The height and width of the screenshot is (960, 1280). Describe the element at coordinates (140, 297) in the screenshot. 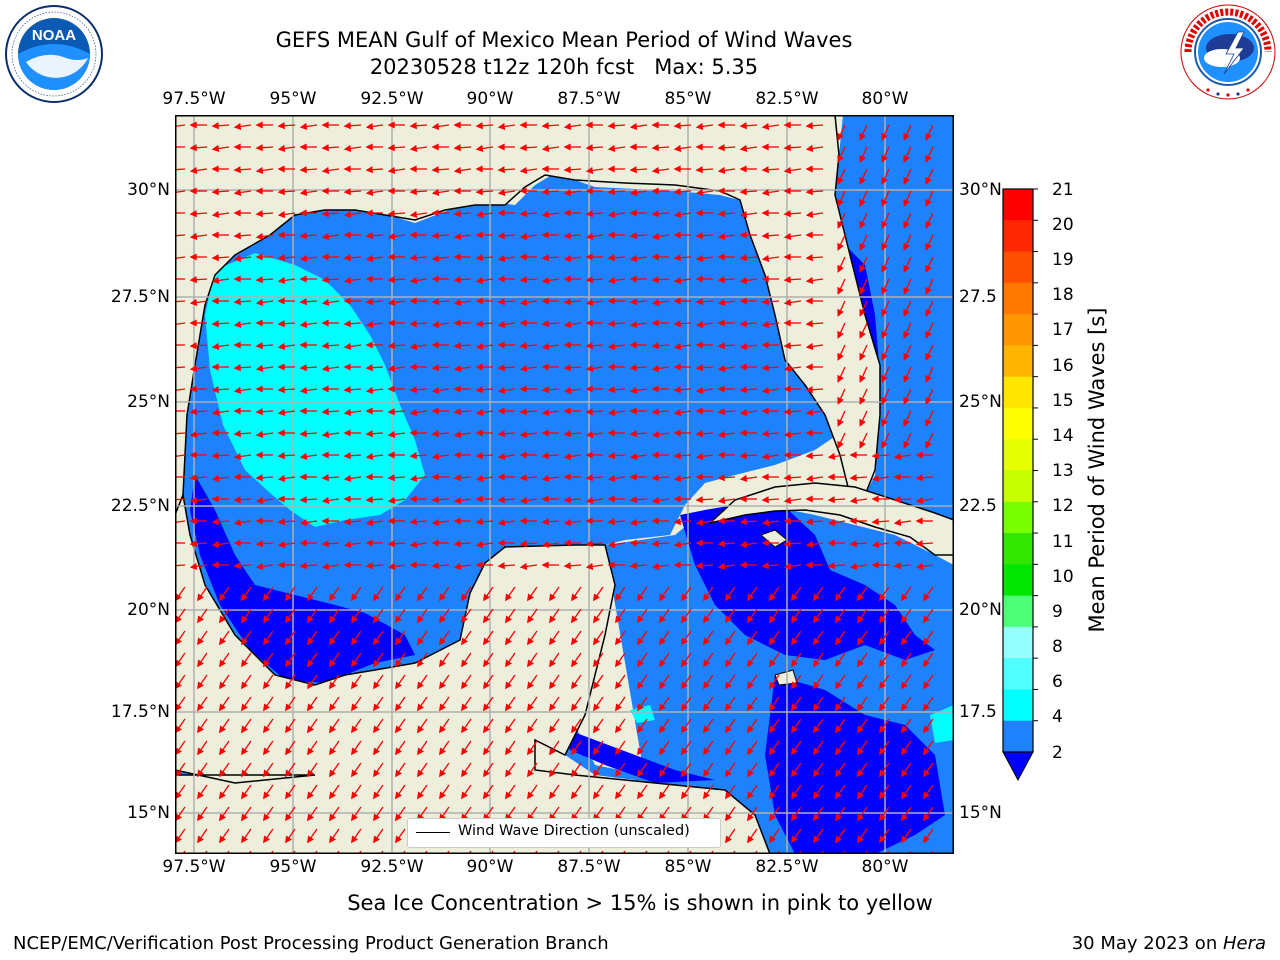

I see `lat-tick-left: 27.5°N` at that location.